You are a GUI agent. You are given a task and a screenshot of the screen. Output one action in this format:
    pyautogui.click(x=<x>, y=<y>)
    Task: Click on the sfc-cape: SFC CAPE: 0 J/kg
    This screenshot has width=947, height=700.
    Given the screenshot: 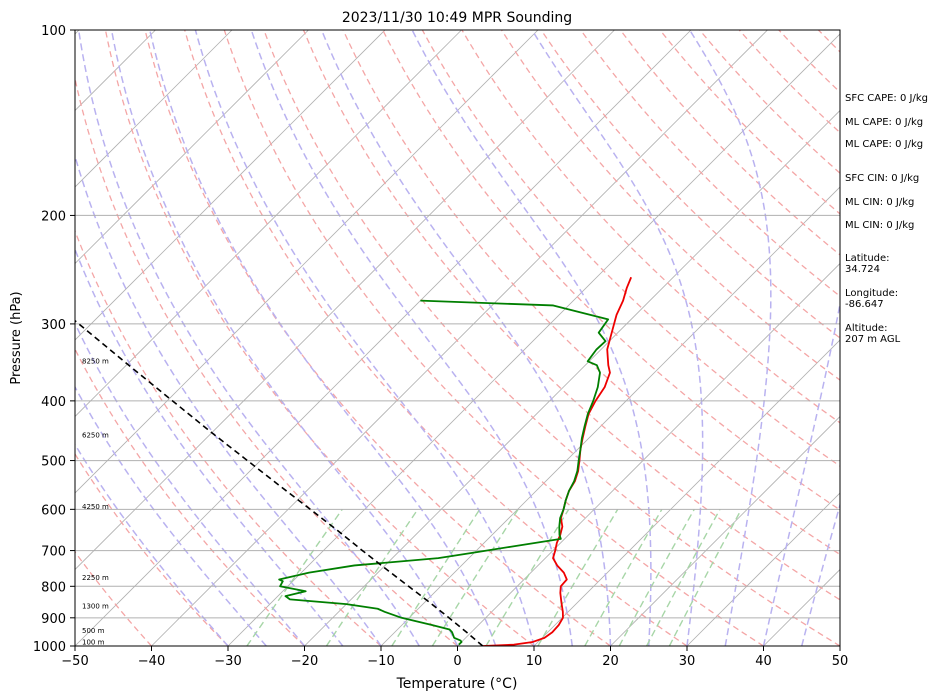 What is the action you would take?
    pyautogui.click(x=886, y=98)
    